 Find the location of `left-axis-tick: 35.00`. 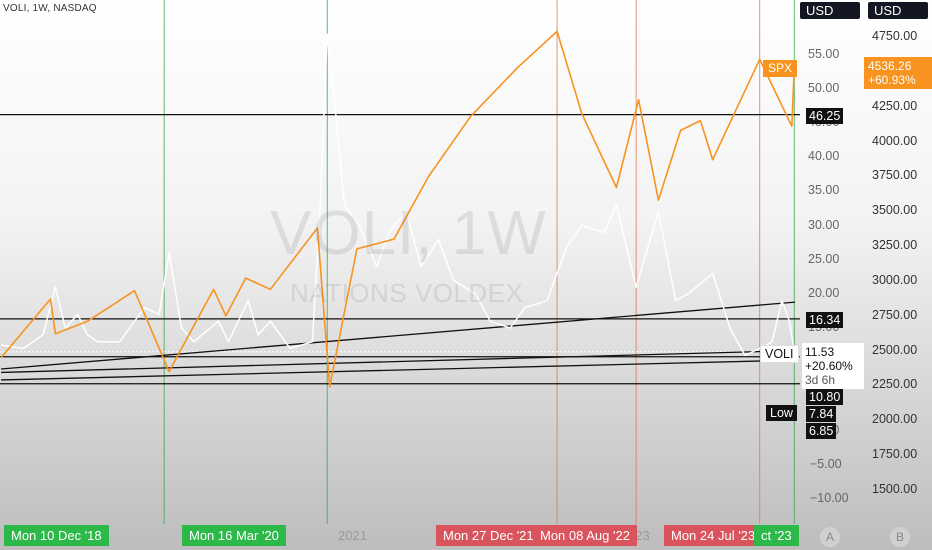

left-axis-tick: 35.00 is located at coordinates (824, 190).